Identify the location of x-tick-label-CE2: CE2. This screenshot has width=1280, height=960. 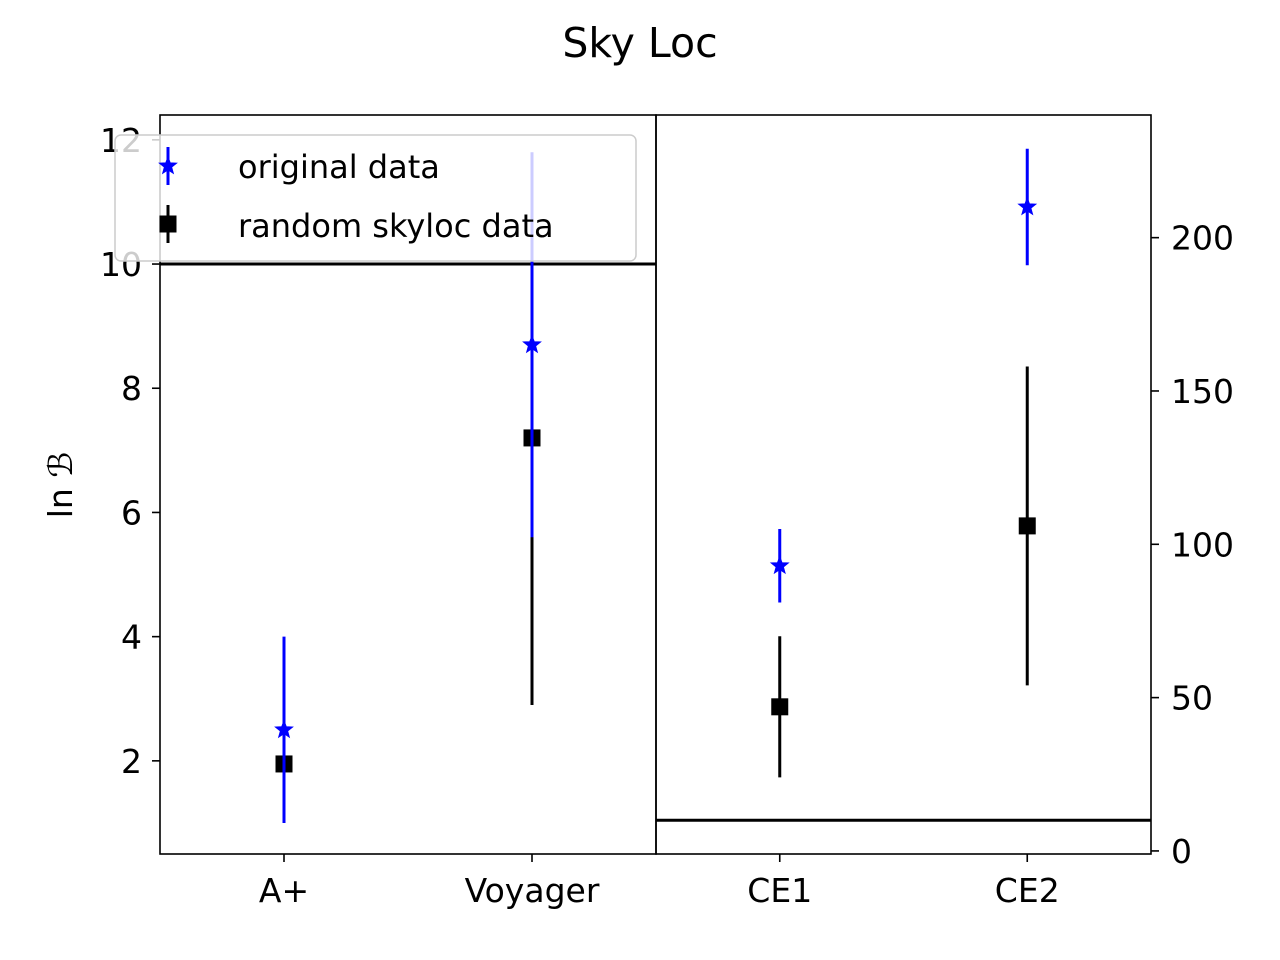
(1027, 890).